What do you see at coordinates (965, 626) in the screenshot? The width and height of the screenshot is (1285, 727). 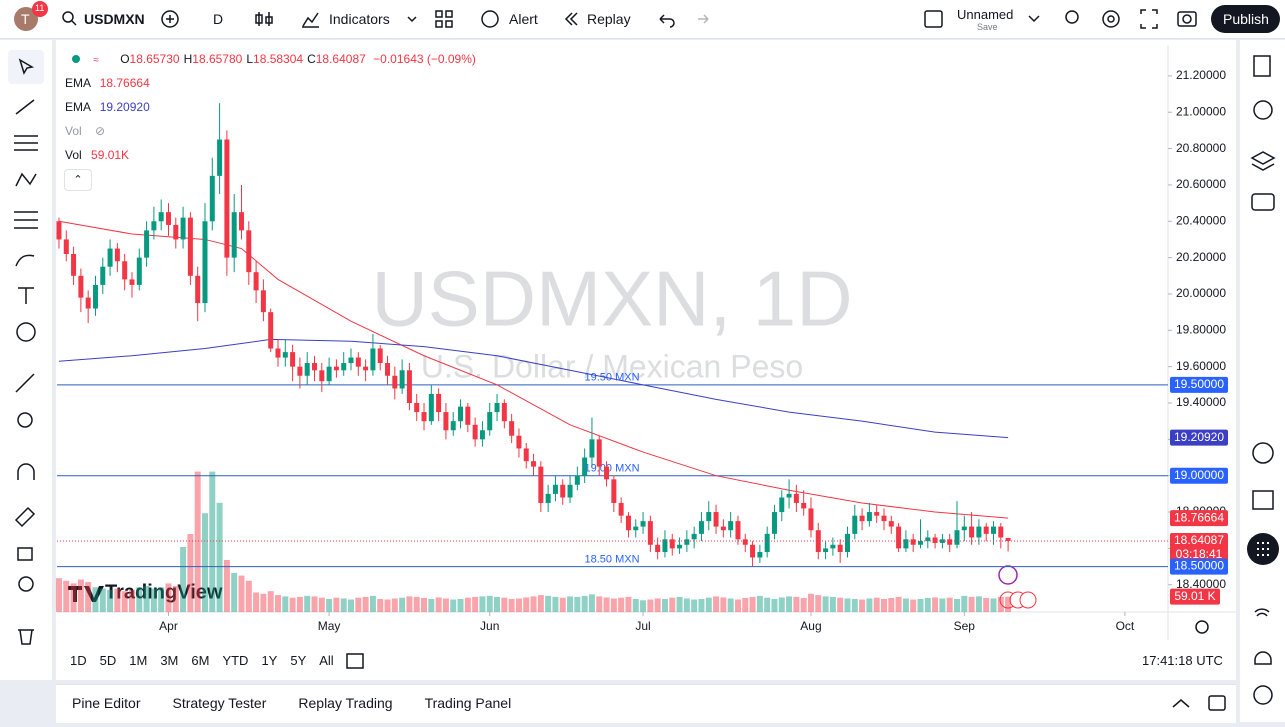 I see `x-tick-label: Sep` at bounding box center [965, 626].